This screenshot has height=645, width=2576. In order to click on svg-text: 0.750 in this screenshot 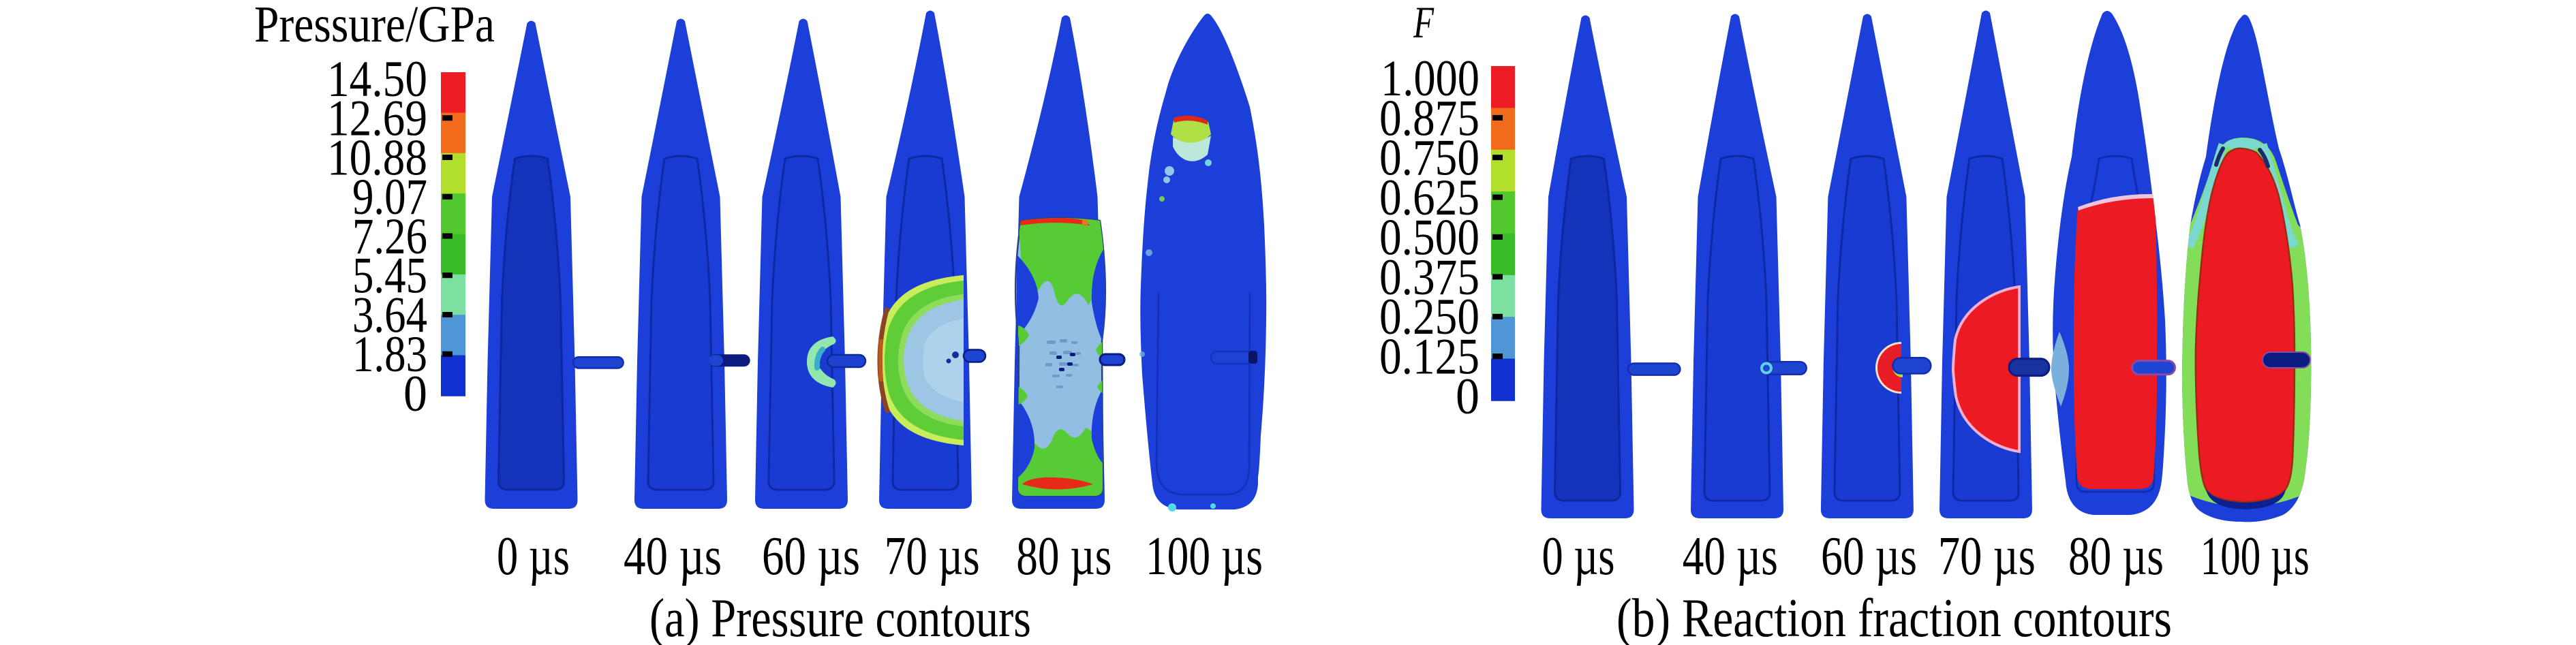, I will do `click(1429, 158)`.